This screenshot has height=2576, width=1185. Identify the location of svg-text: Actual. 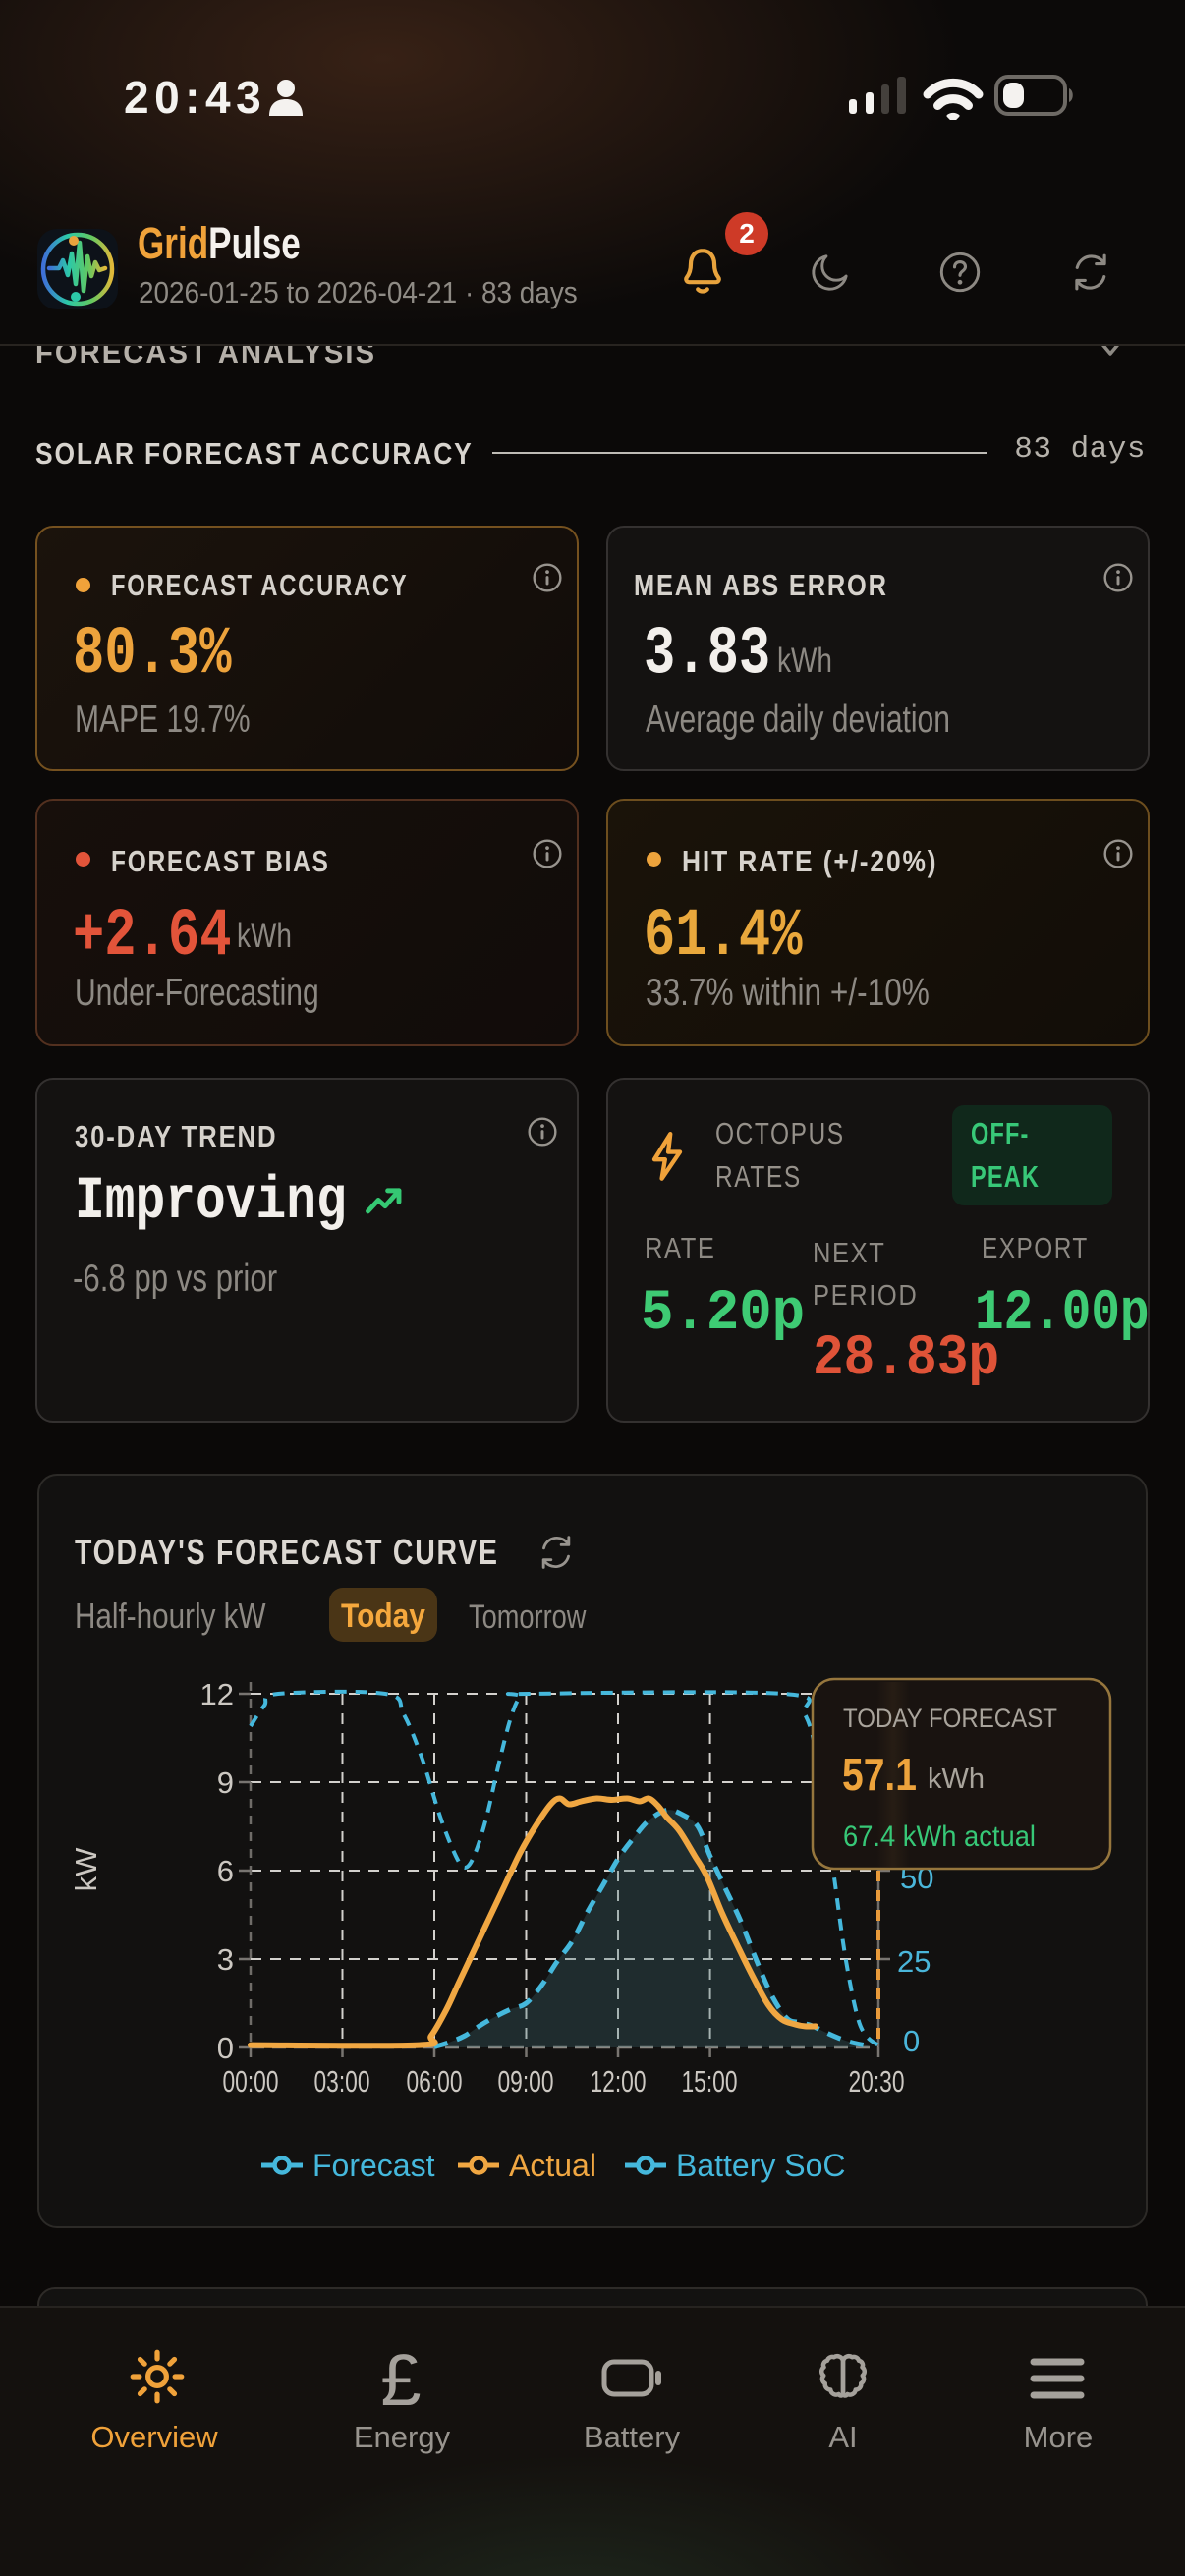
(552, 2165).